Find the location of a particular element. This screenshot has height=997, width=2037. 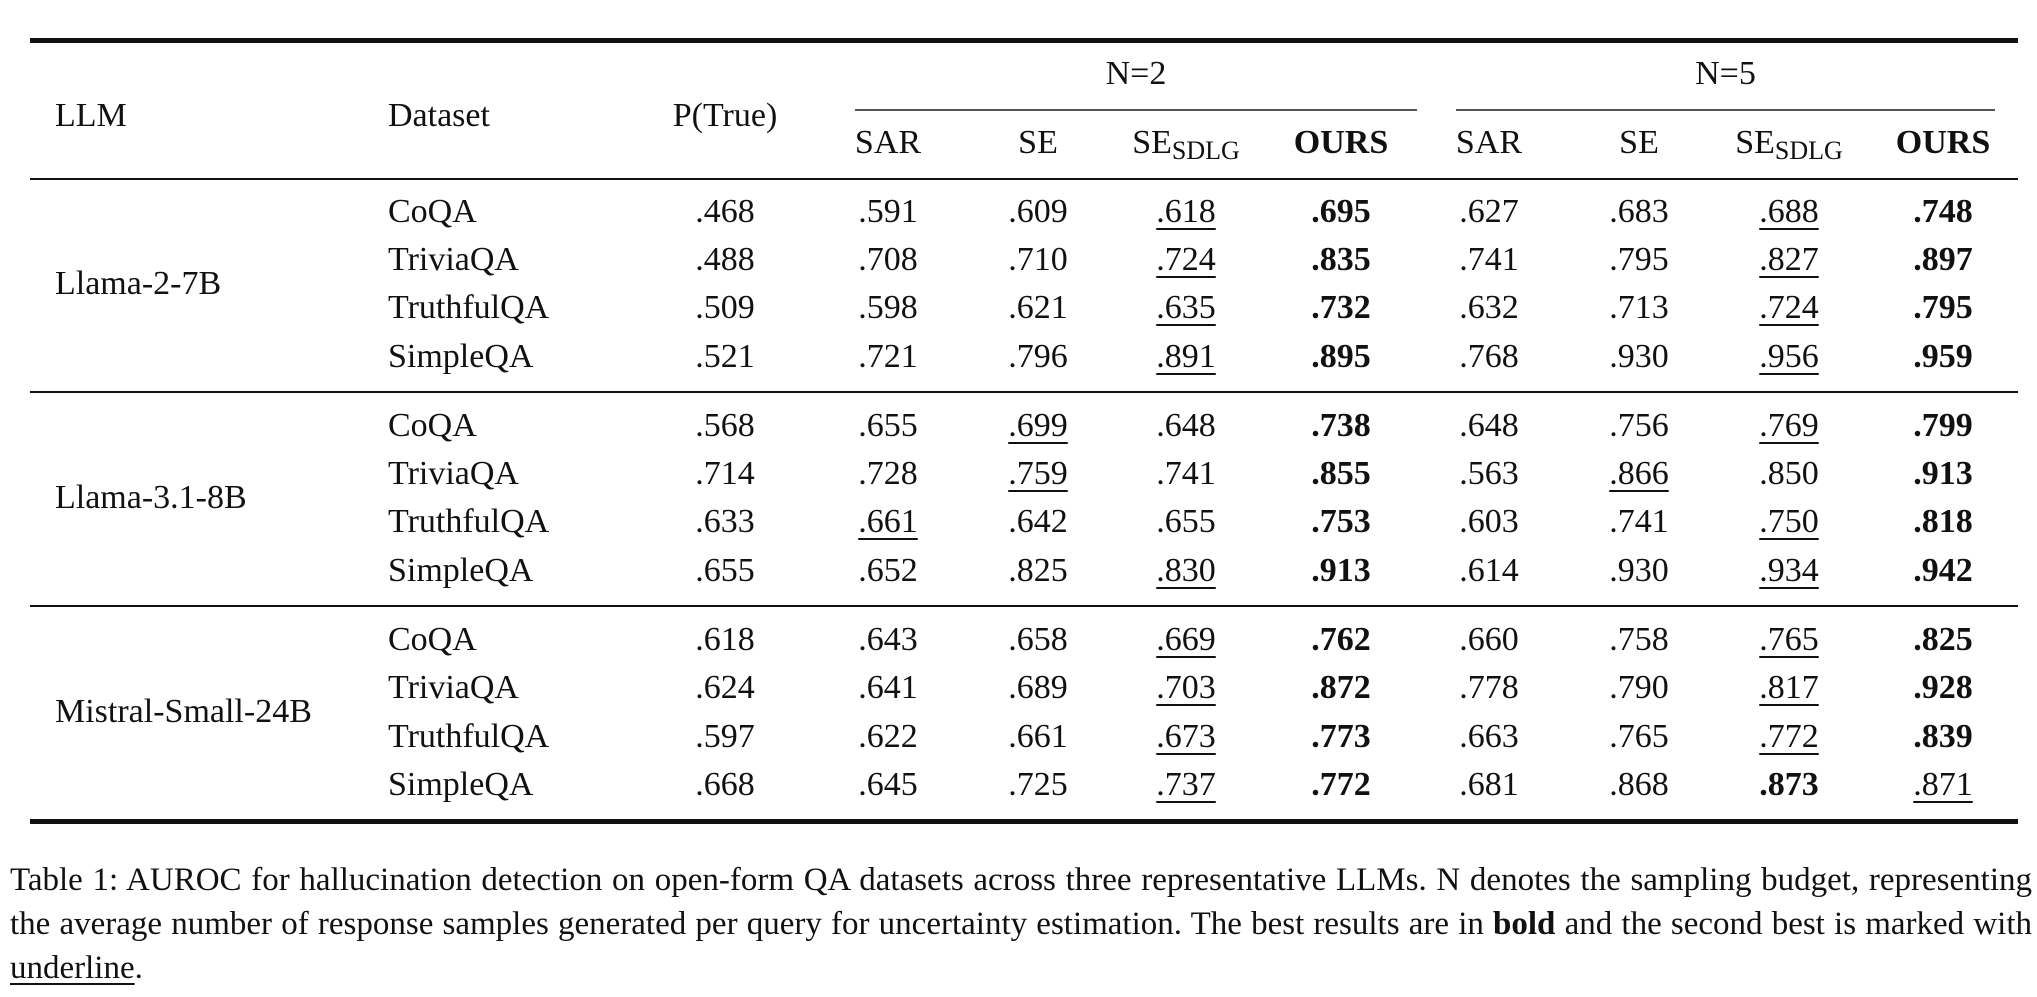

group-header: N=2 is located at coordinates (1136, 73).